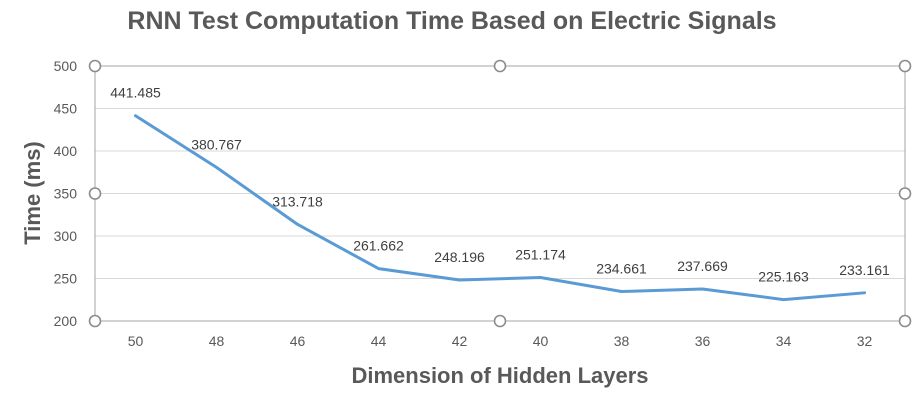 This screenshot has width=914, height=405. What do you see at coordinates (500, 341) in the screenshot?
I see `x-axis-ticks: 50 48 46 44 42 40 38 36 34 32` at bounding box center [500, 341].